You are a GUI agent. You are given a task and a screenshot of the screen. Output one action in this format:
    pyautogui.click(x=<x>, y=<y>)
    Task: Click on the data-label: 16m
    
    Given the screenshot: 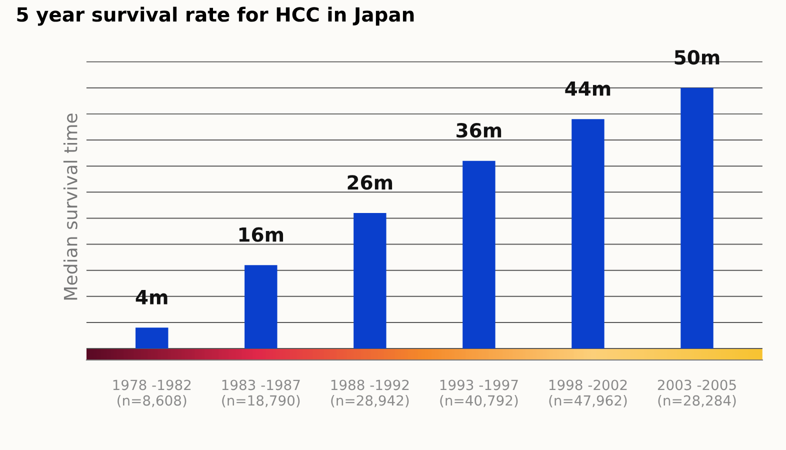 What is the action you would take?
    pyautogui.click(x=261, y=234)
    